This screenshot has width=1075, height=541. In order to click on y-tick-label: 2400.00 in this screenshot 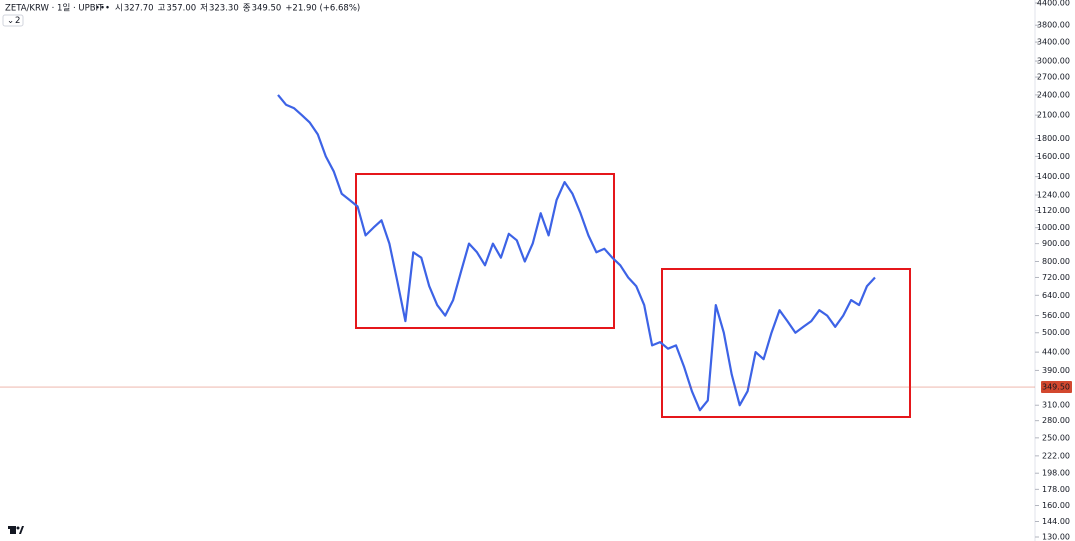, I will do `click(1053, 94)`.